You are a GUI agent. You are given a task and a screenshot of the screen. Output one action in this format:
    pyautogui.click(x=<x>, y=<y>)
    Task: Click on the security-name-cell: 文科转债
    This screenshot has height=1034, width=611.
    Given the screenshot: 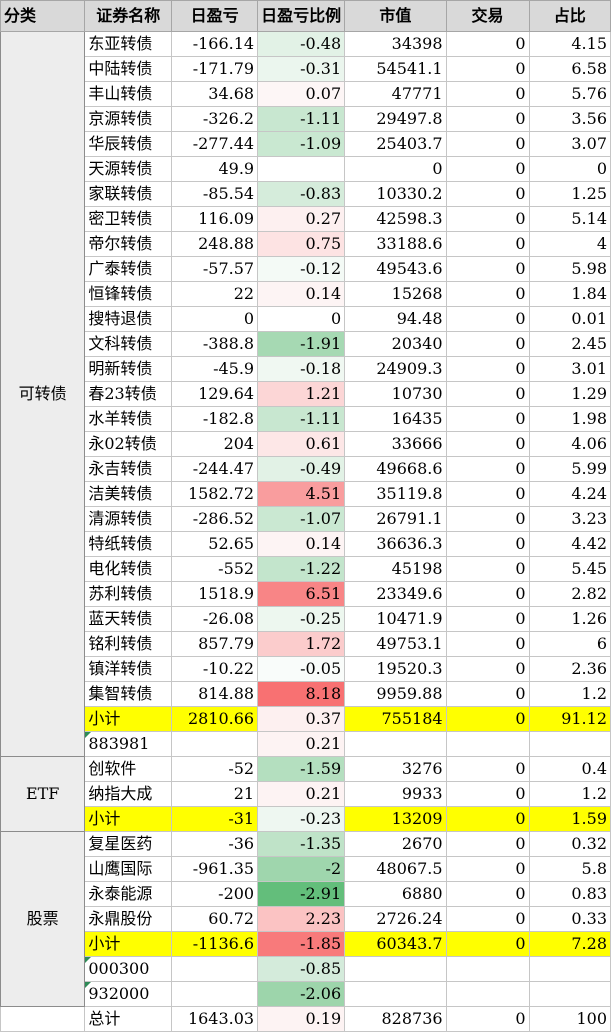 What is the action you would take?
    pyautogui.click(x=128, y=344)
    